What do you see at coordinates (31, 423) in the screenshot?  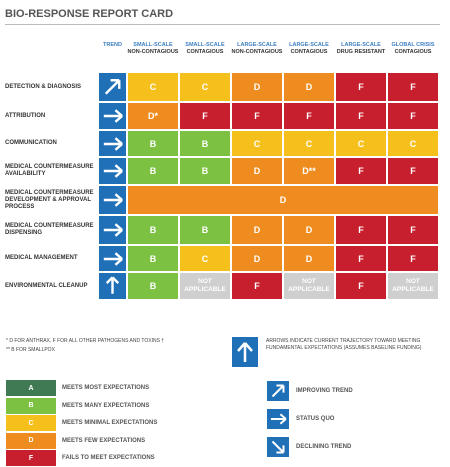 I see `legend-swatch: C` at bounding box center [31, 423].